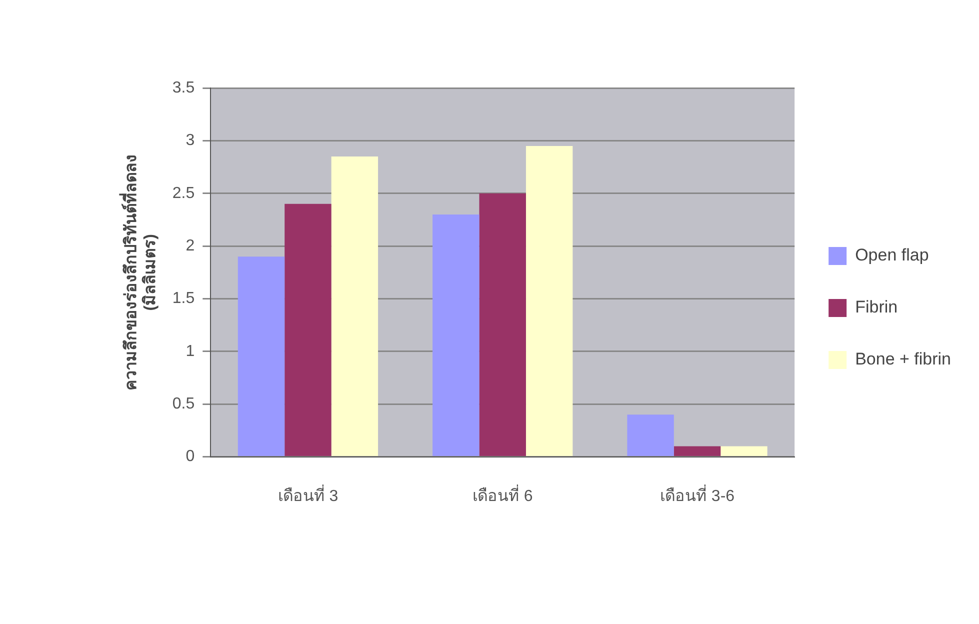  I want to click on y-tick-label: 1, so click(190, 351).